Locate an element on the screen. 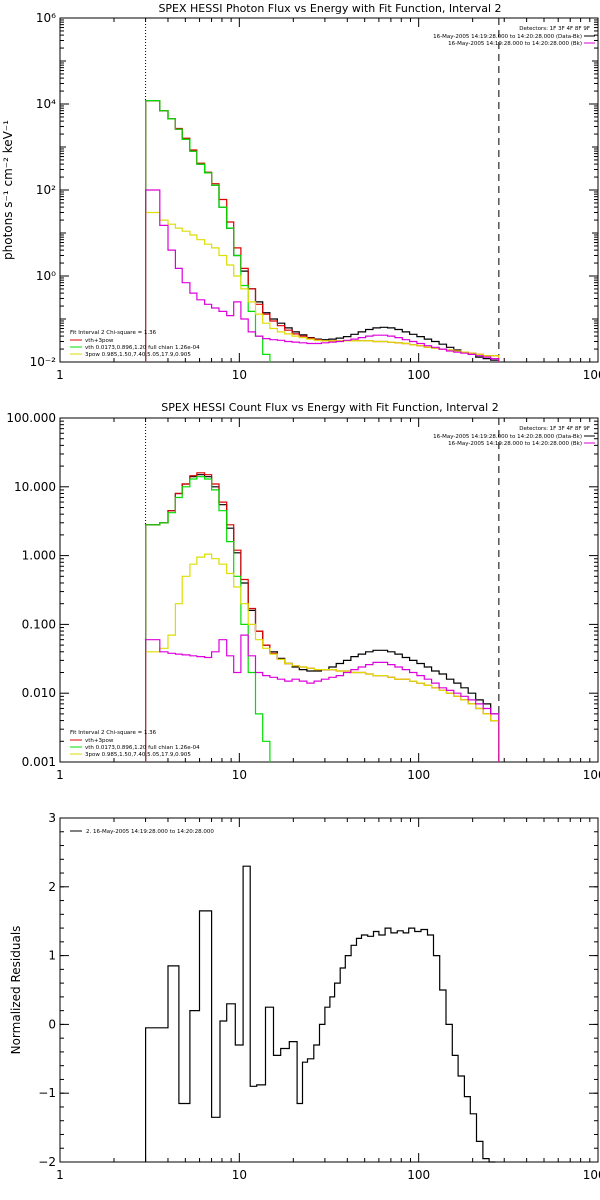 This screenshot has width=600, height=1200. y-tick-label: 0.010 is located at coordinates (39, 693).